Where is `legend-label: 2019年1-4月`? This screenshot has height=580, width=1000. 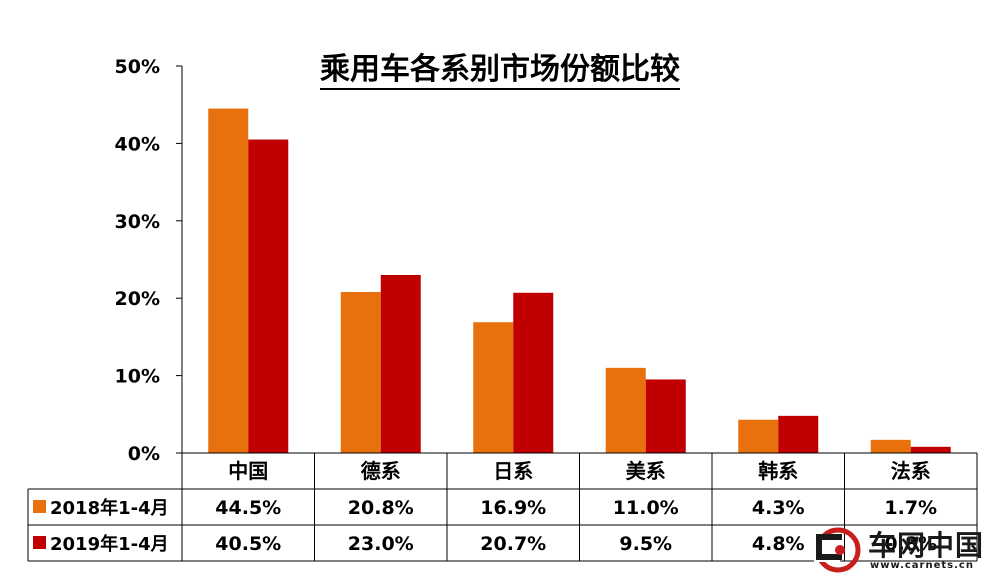 legend-label: 2019年1-4月 is located at coordinates (109, 544).